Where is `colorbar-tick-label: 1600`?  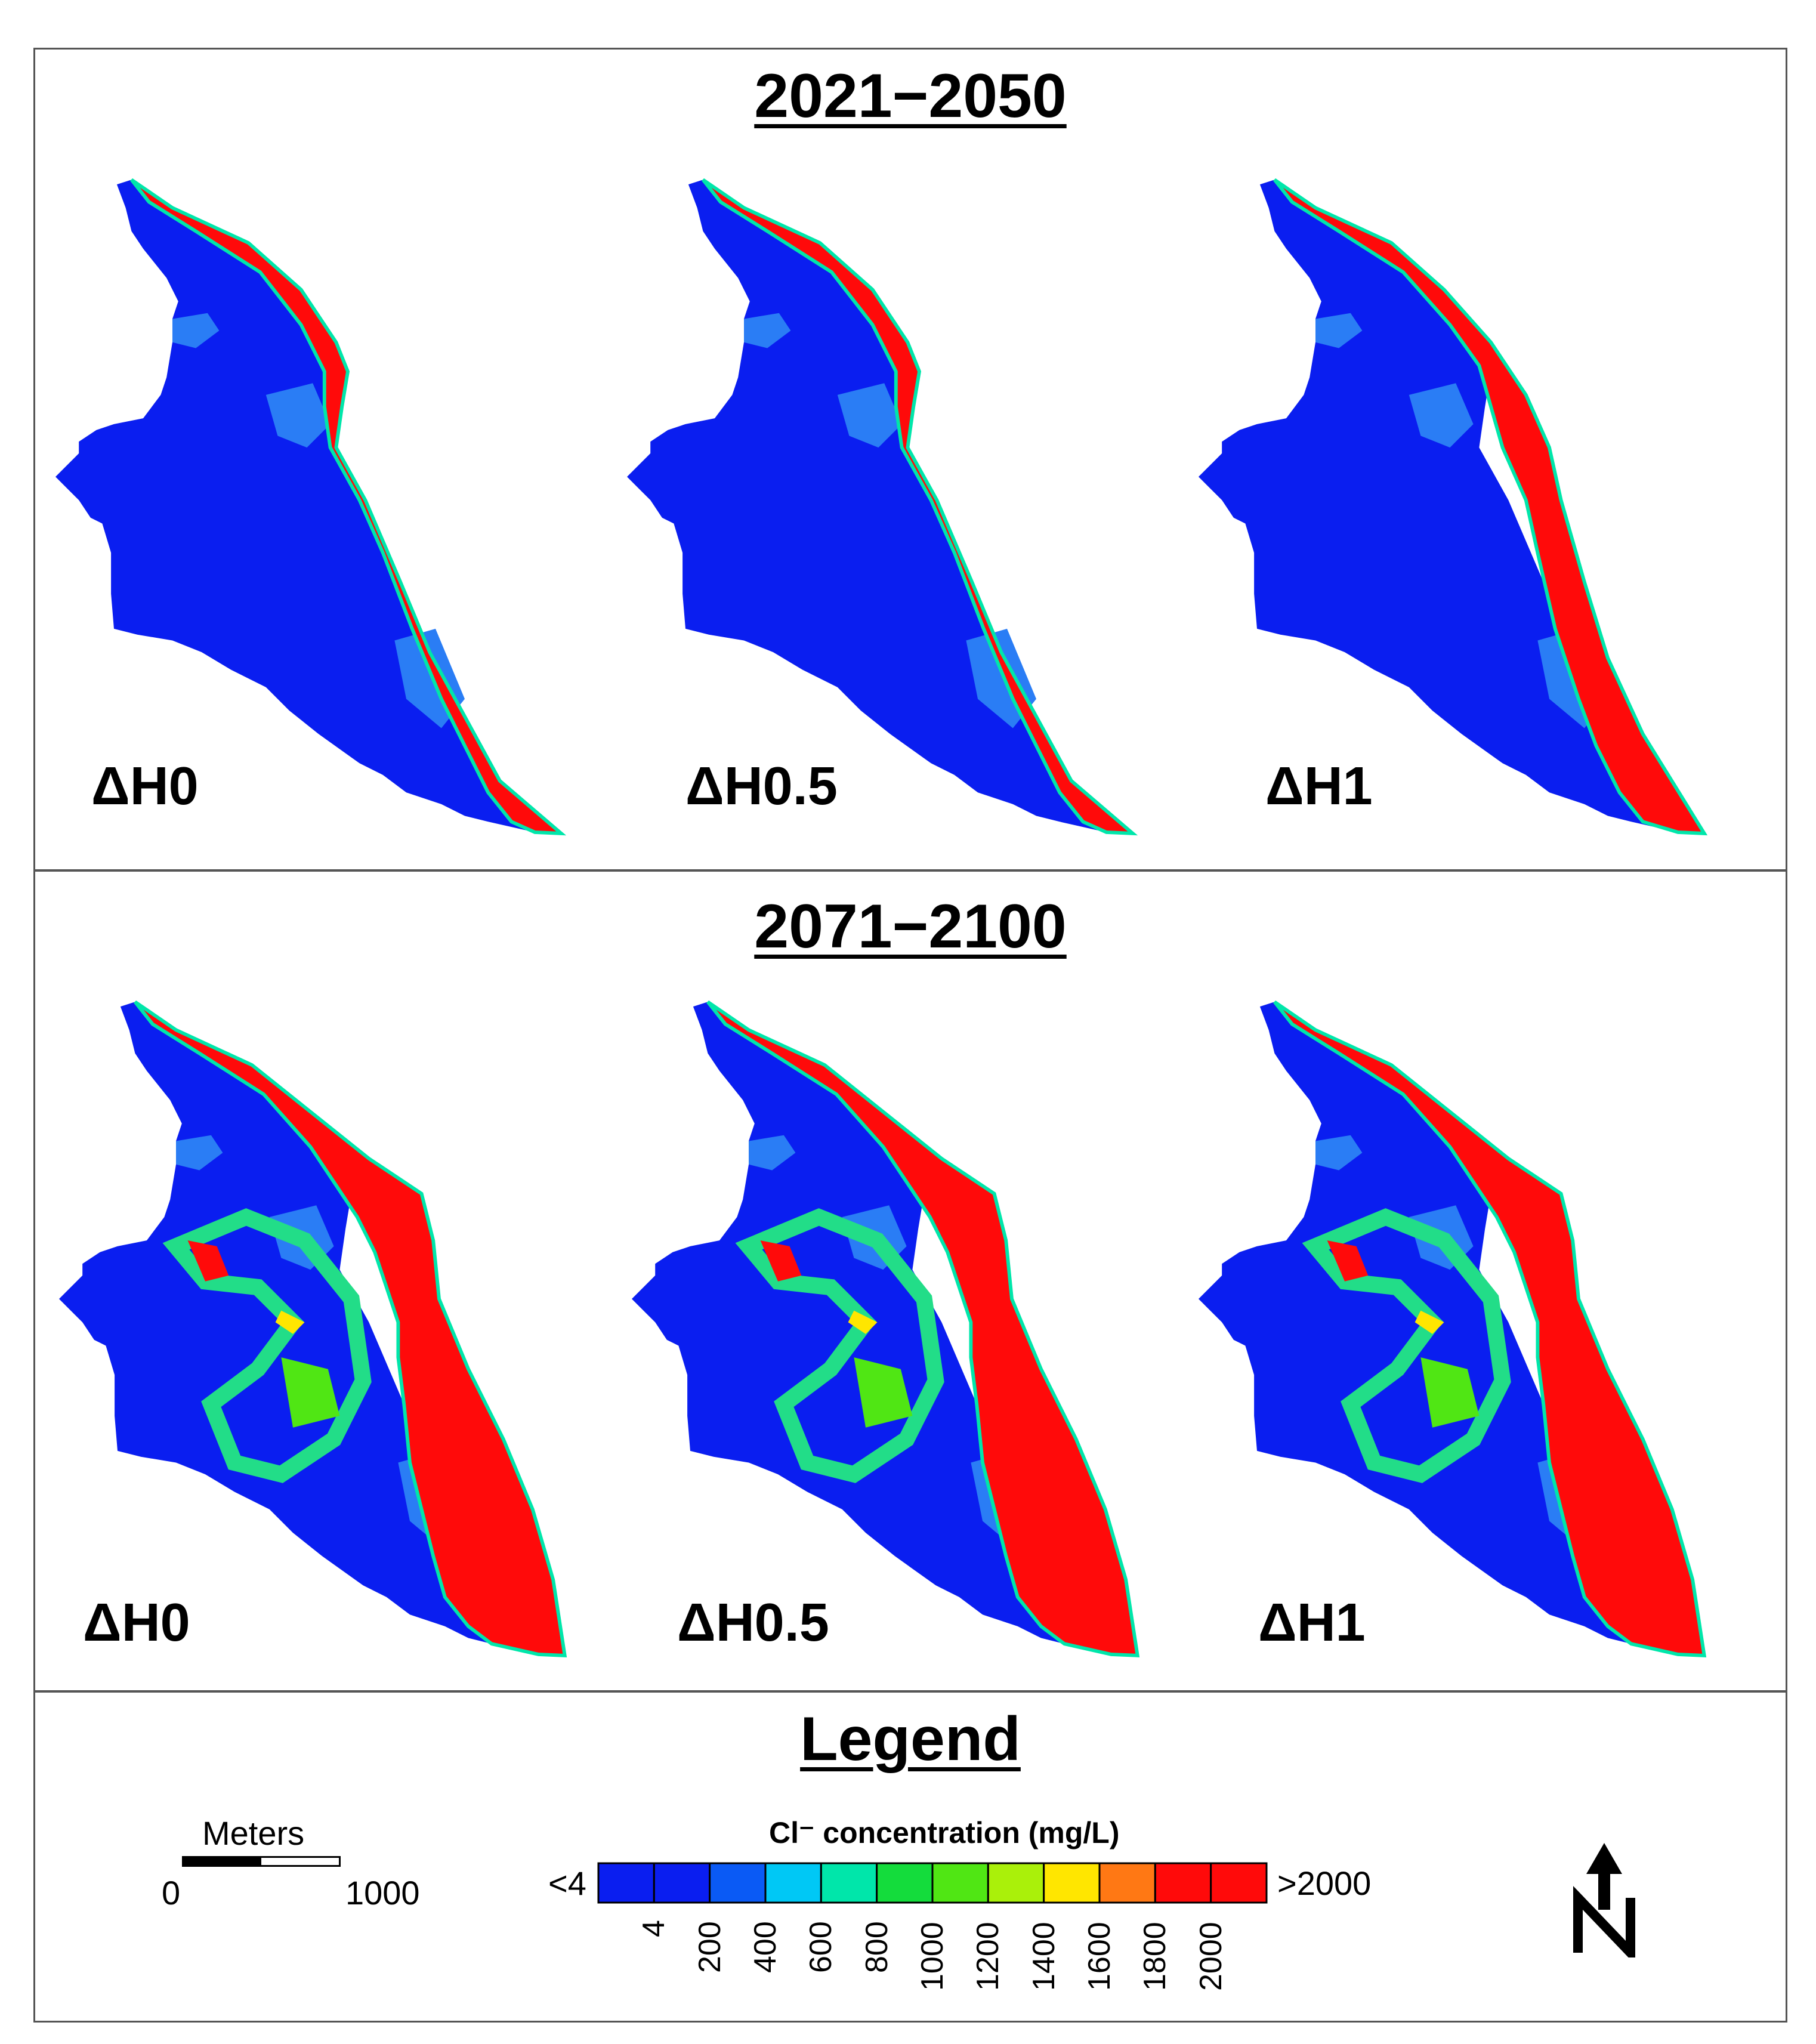 colorbar-tick-label: 1600 is located at coordinates (1100, 1956).